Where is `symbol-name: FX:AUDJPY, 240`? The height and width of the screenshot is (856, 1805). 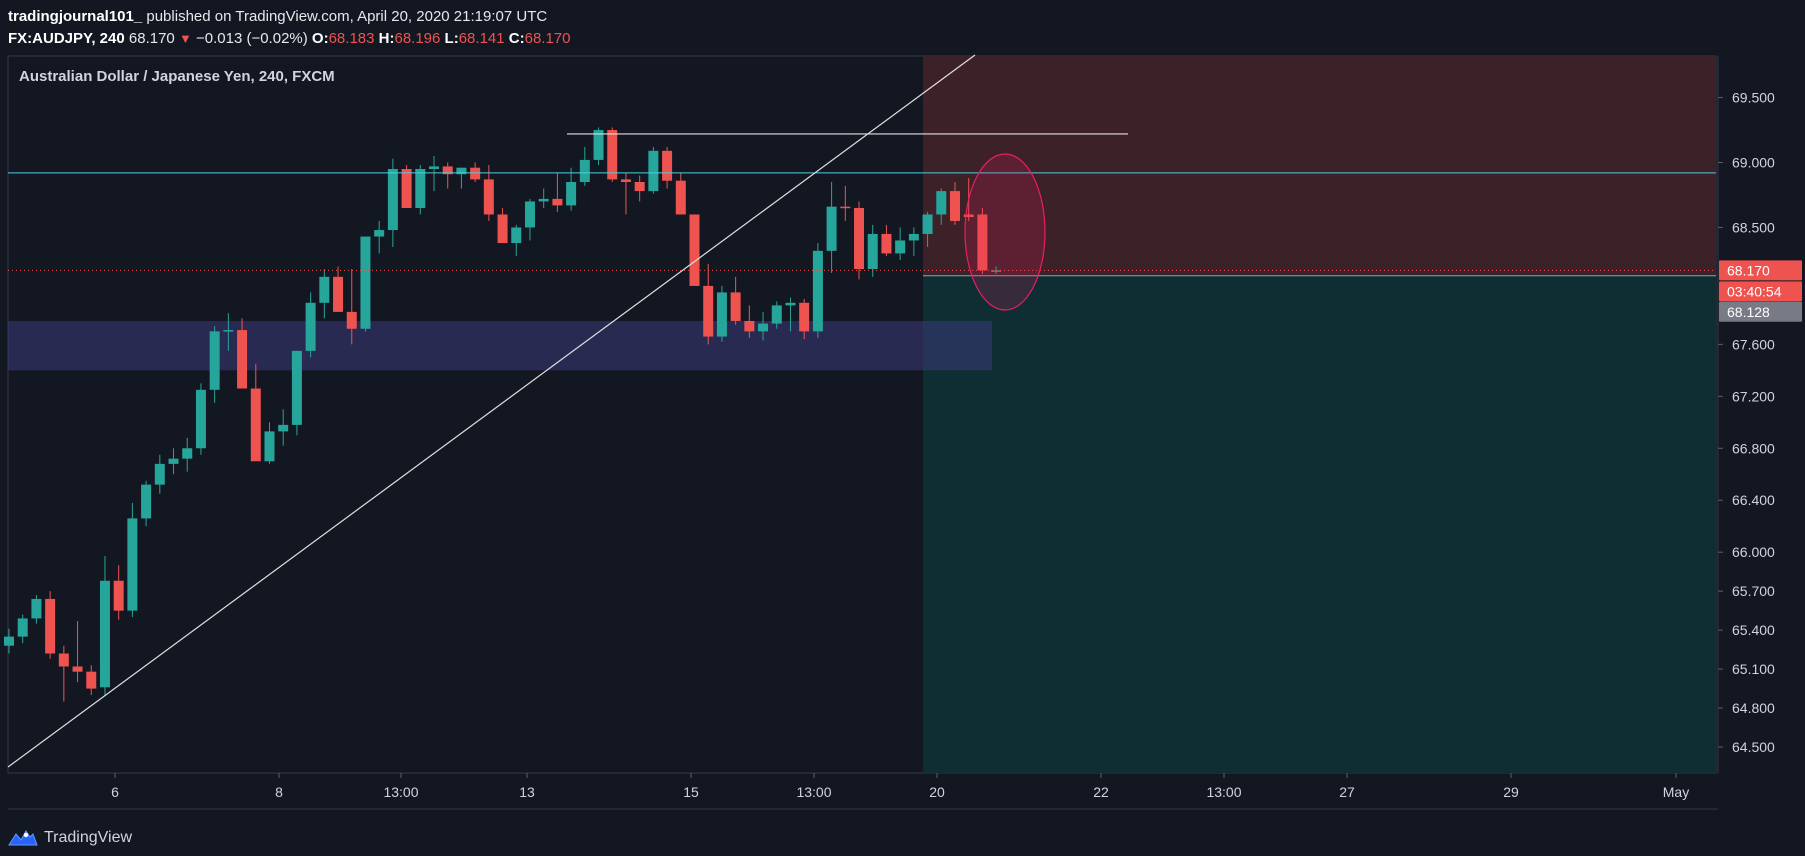
symbol-name: FX:AUDJPY, 240 is located at coordinates (66, 38).